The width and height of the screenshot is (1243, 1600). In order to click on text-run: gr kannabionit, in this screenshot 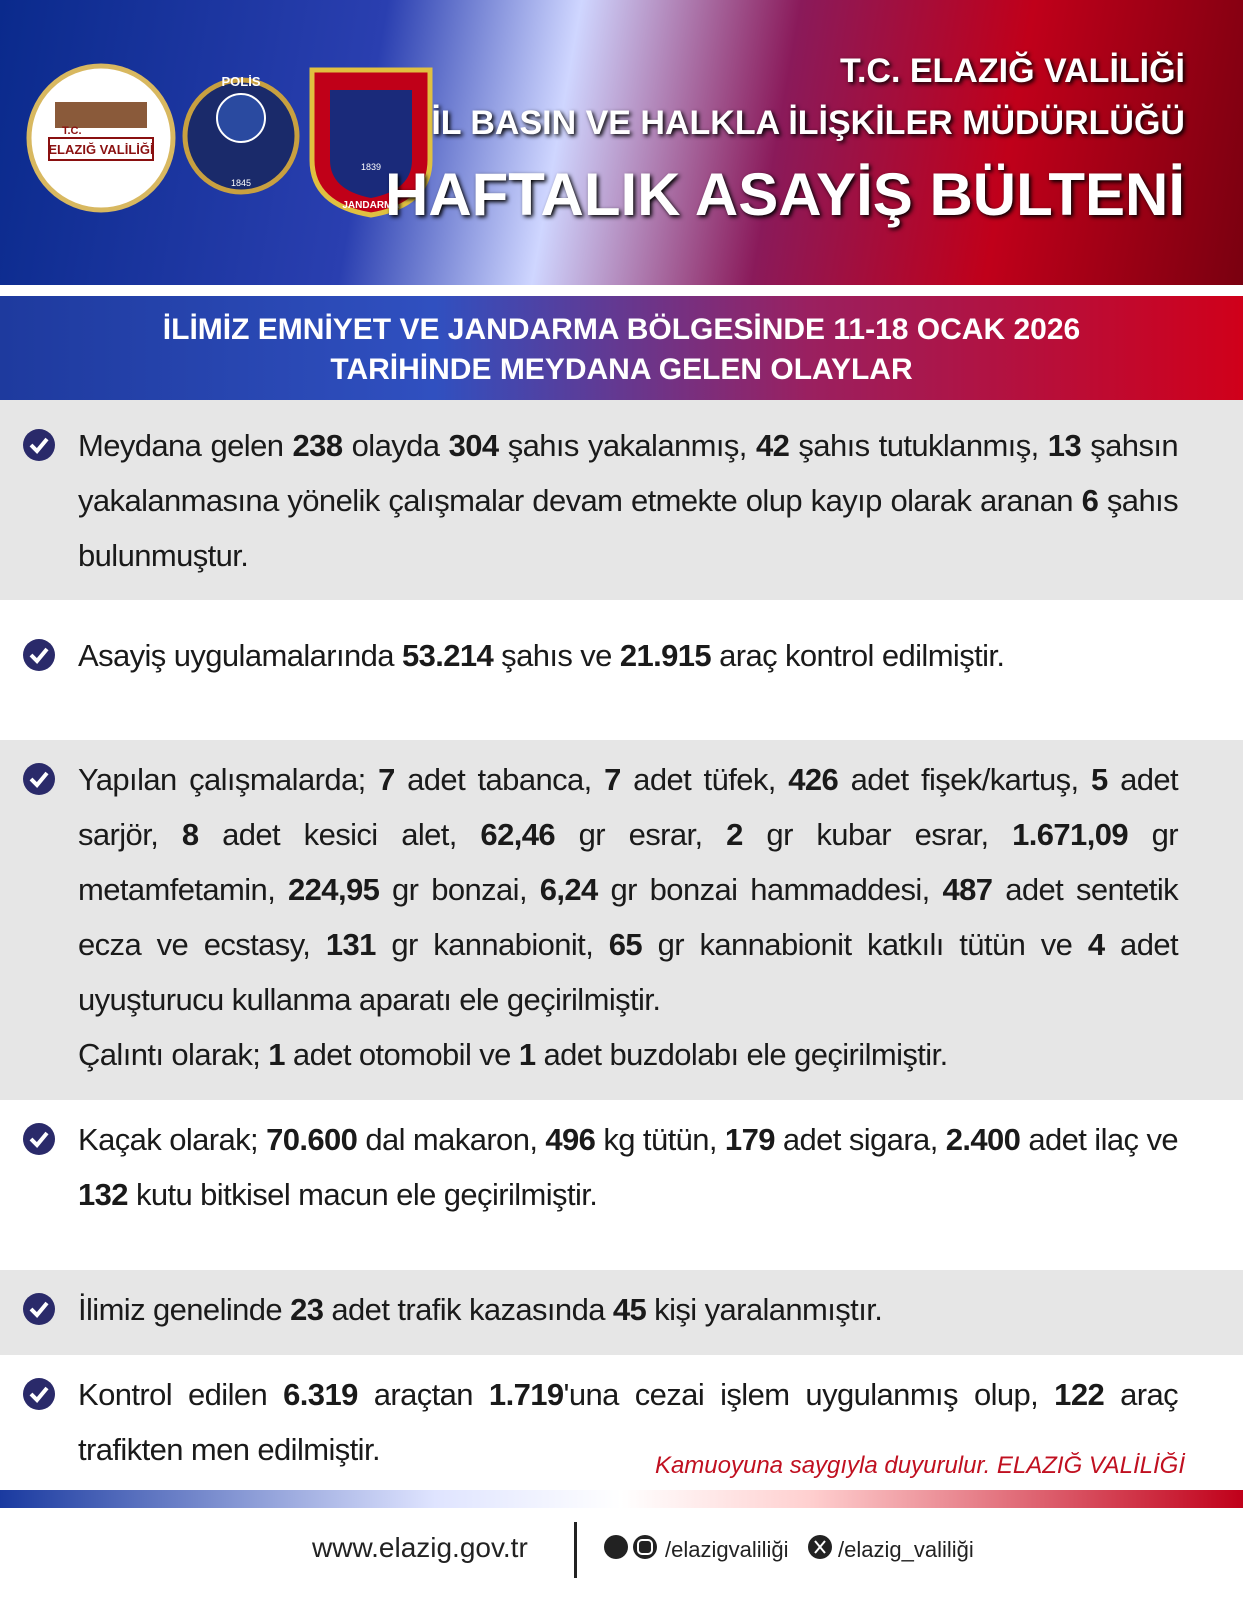, I will do `click(492, 944)`.